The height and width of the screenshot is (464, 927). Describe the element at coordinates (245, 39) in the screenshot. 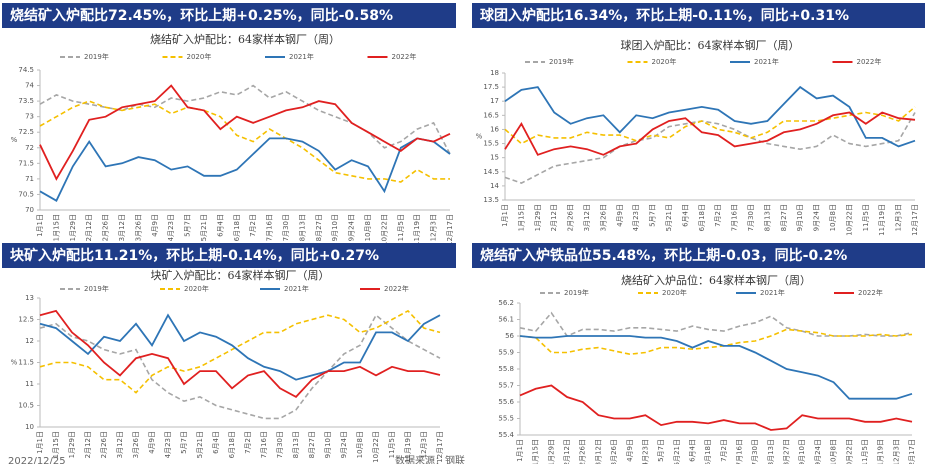

I see `chart-title: 烧结矿入炉配比：64家样本钢厂（周）` at that location.